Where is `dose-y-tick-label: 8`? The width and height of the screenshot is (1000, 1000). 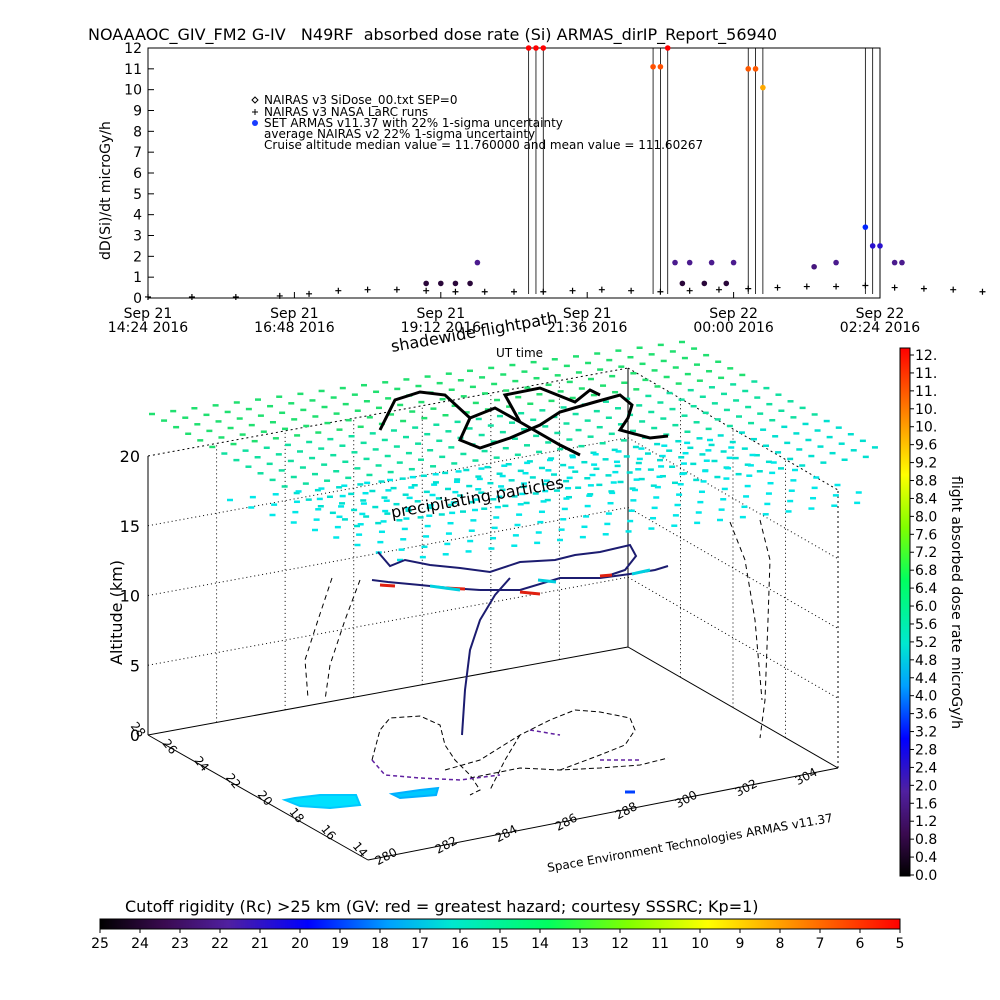 dose-y-tick-label: 8 is located at coordinates (137, 132).